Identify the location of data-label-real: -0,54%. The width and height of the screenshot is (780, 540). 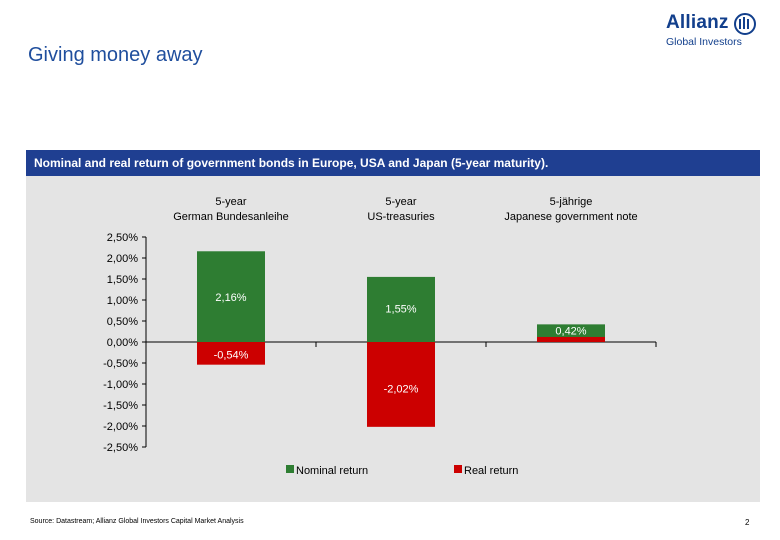
(231, 355).